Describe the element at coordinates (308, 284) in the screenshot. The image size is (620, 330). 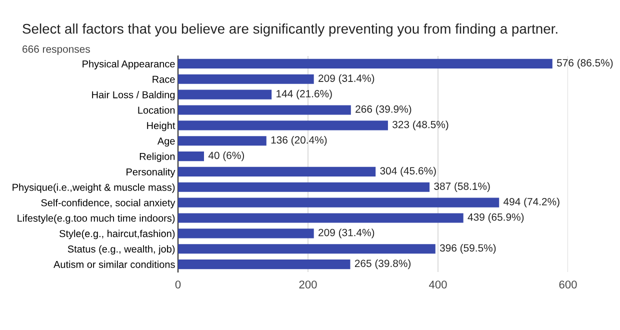
I see `x-tick-label: 200` at that location.